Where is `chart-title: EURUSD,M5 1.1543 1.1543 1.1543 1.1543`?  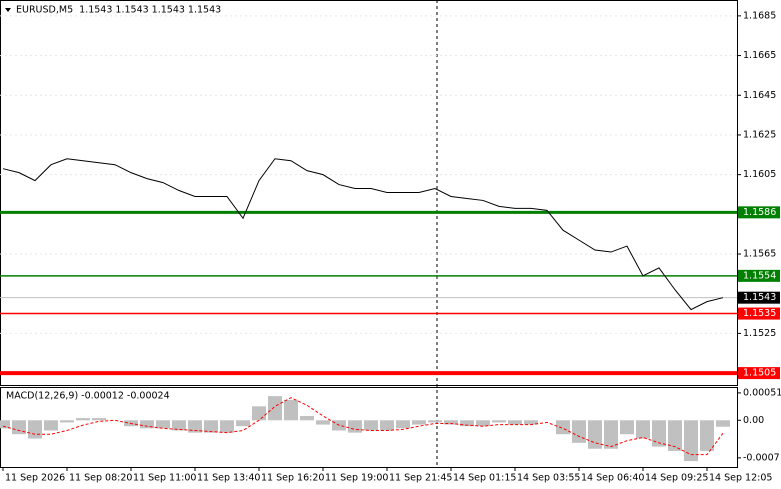
chart-title: EURUSD,M5 1.1543 1.1543 1.1543 1.1543 is located at coordinates (118, 10).